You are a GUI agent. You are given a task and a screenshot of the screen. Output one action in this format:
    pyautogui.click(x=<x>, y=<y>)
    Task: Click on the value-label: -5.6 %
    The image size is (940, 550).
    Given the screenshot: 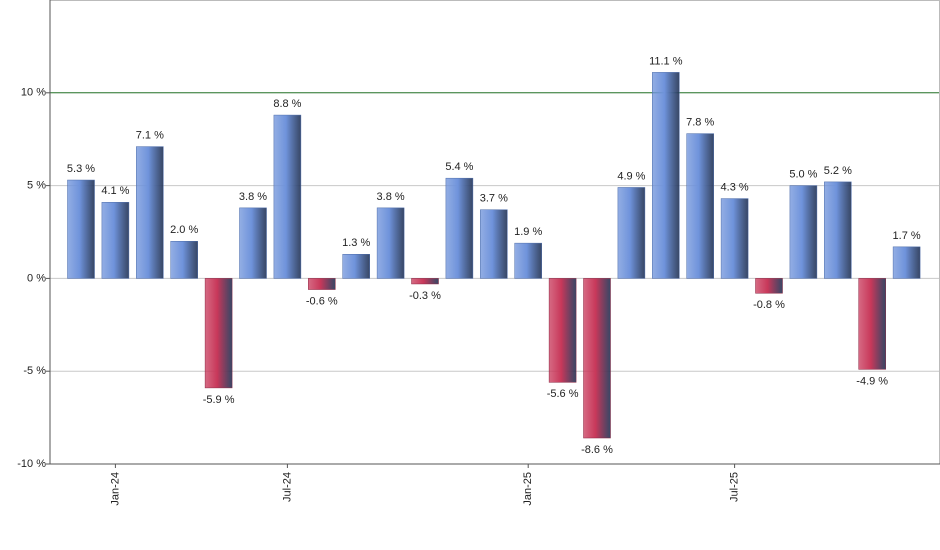 What is the action you would take?
    pyautogui.click(x=563, y=394)
    